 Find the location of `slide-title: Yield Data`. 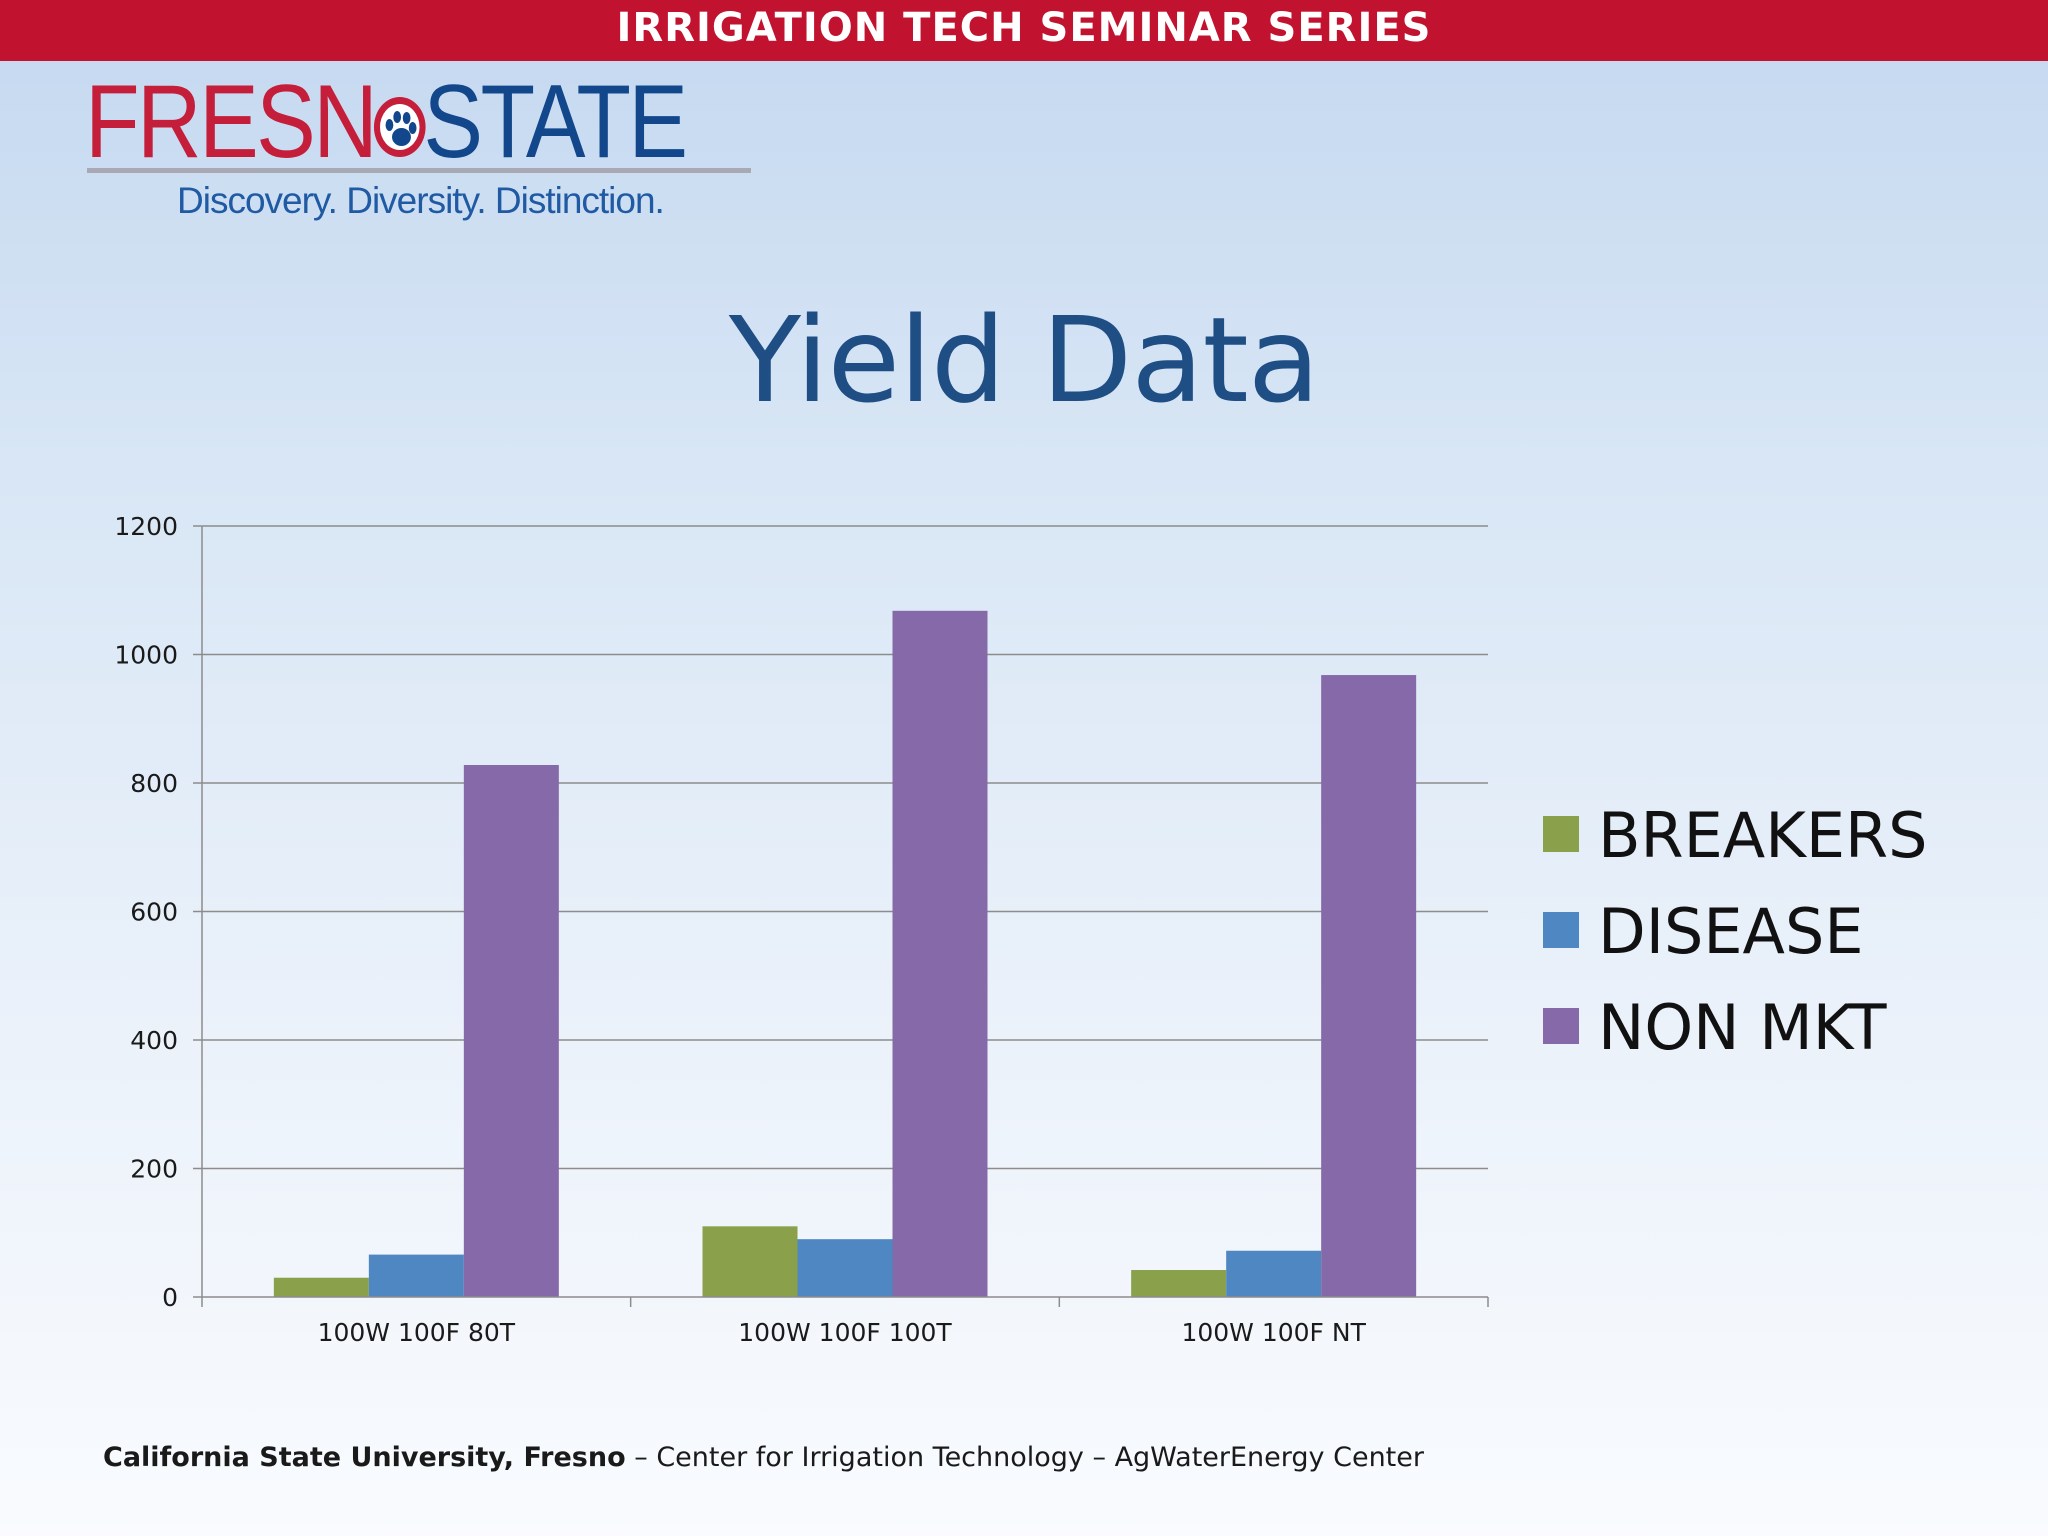

slide-title: Yield Data is located at coordinates (1024, 360).